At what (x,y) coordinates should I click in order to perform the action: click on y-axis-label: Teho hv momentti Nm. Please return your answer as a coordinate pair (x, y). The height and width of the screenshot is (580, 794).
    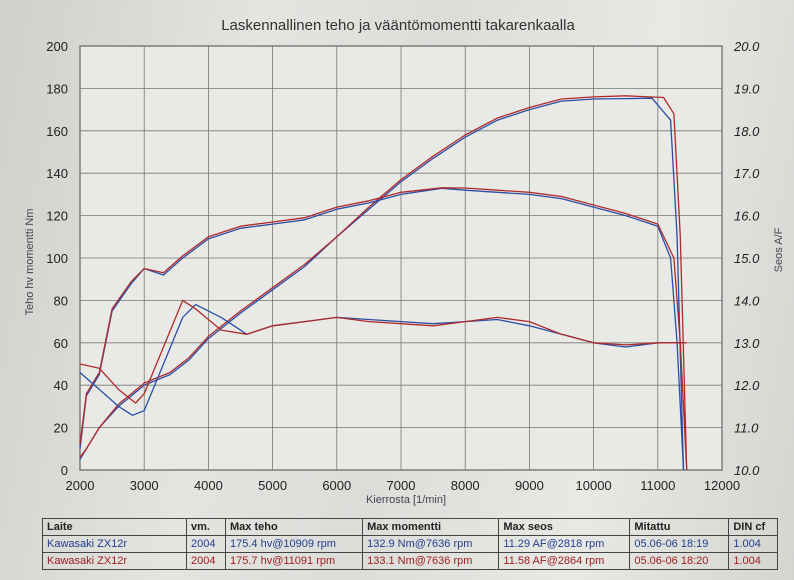
    Looking at the image, I should click on (30, 262).